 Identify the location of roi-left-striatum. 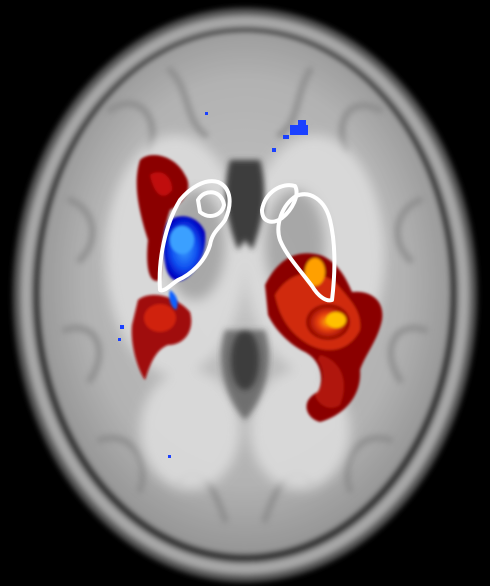
(194, 236).